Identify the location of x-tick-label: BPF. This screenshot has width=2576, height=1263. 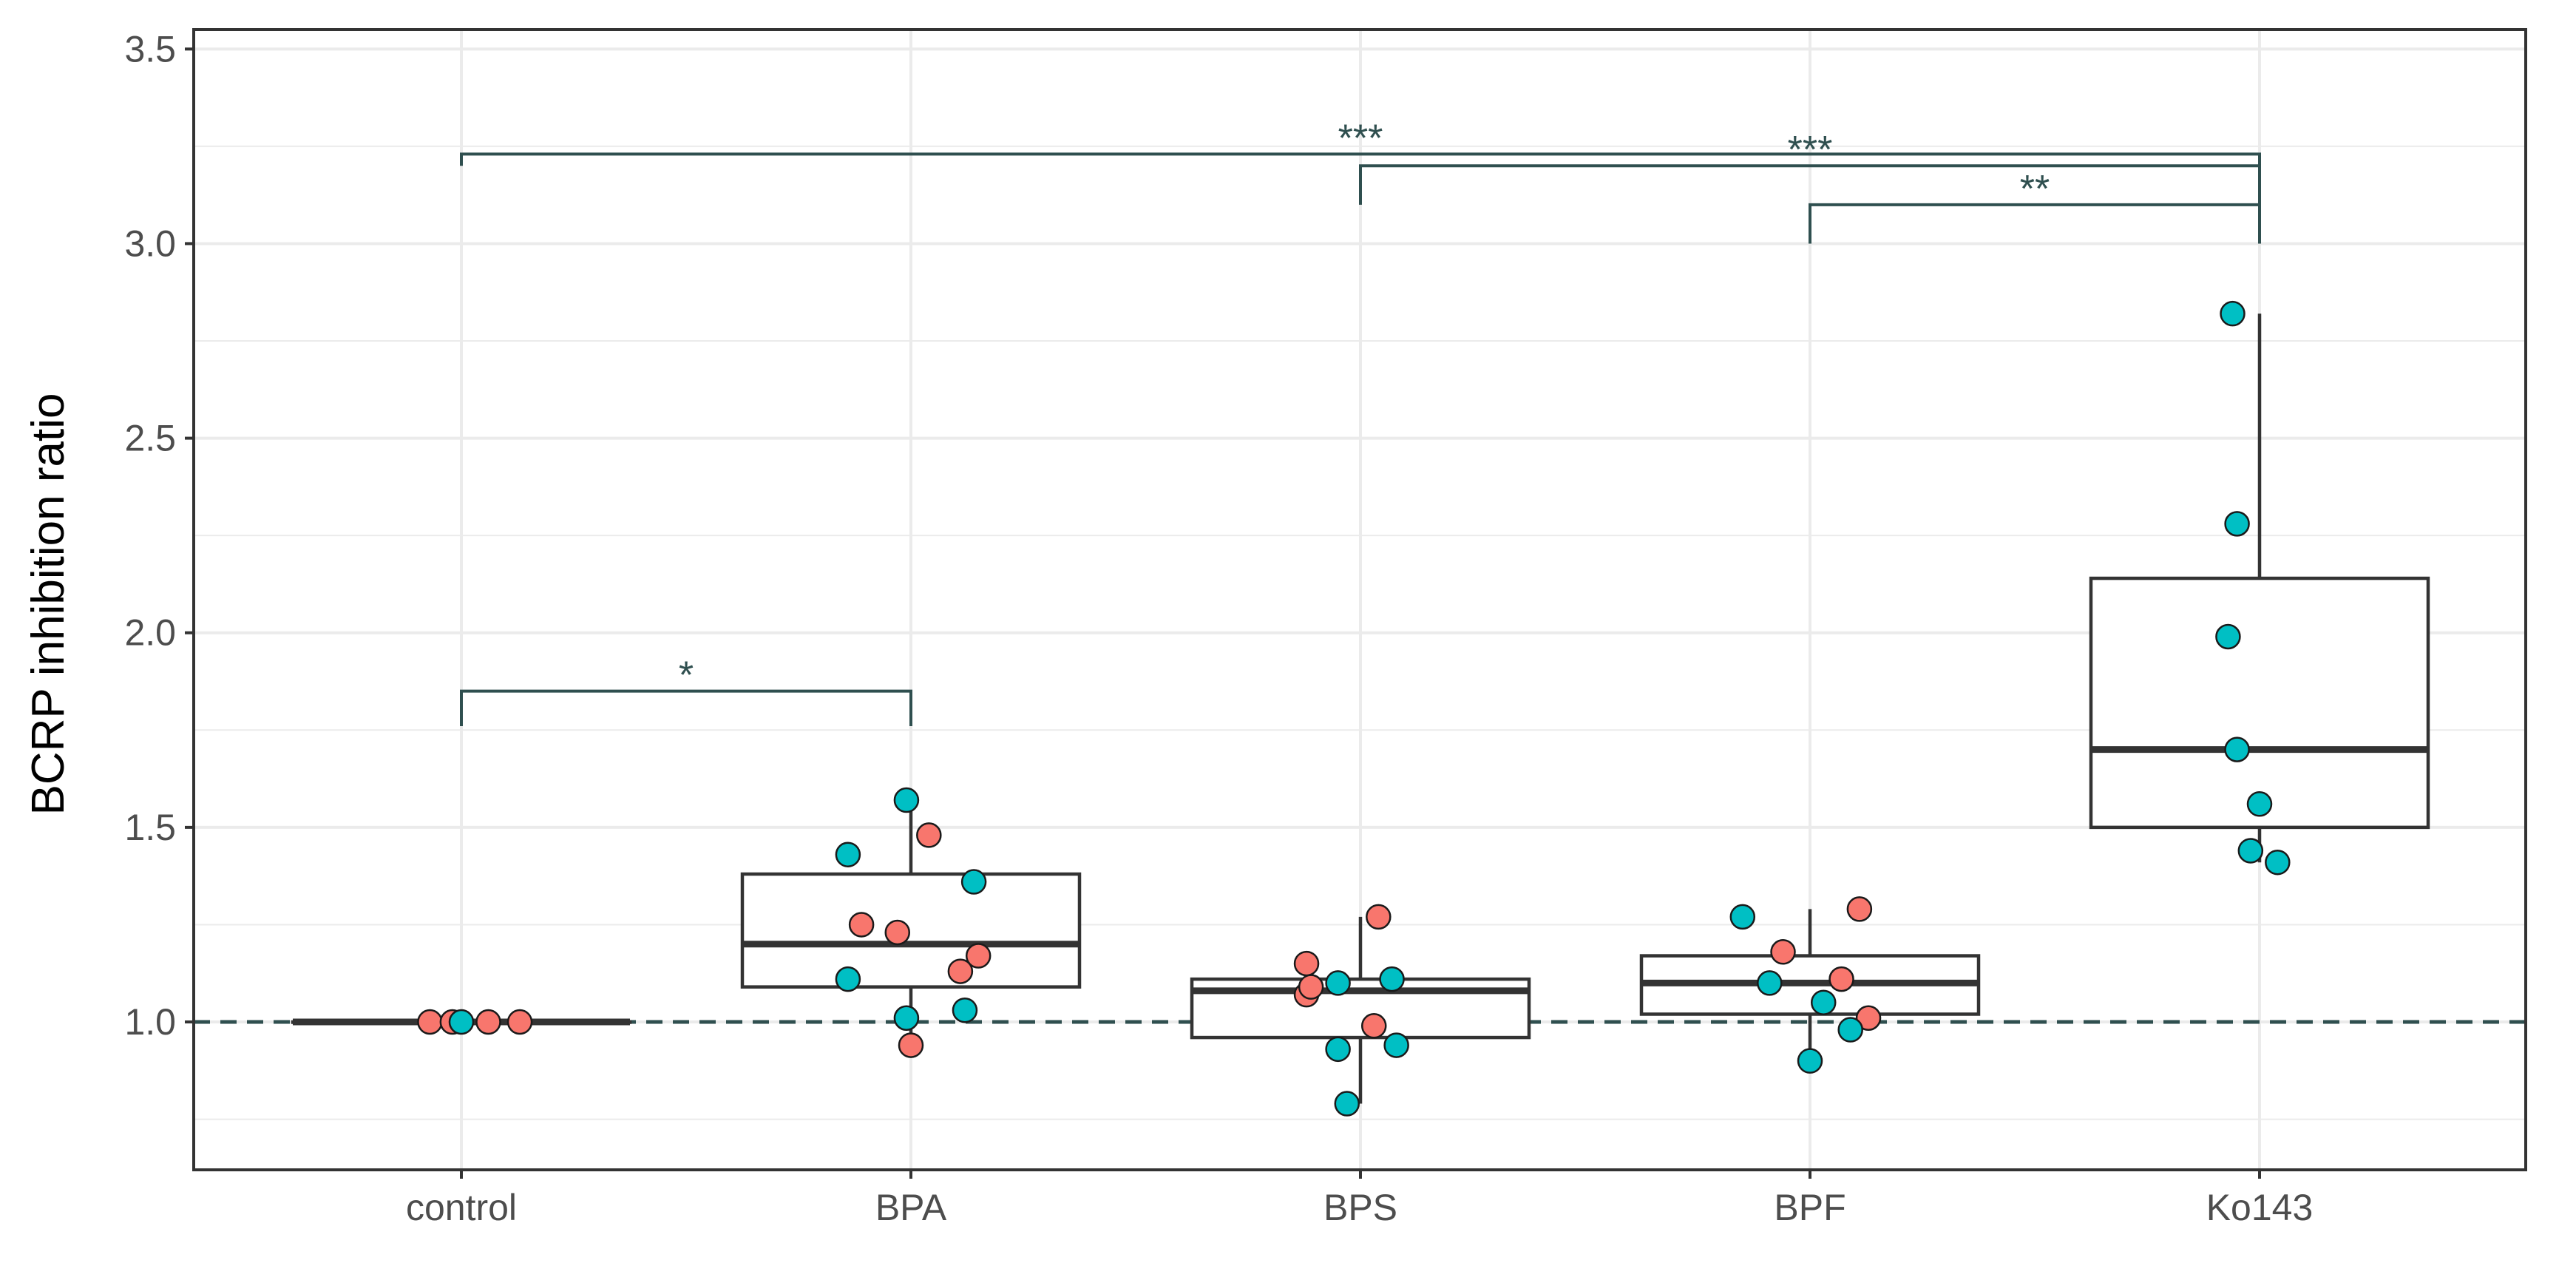
(1809, 1207).